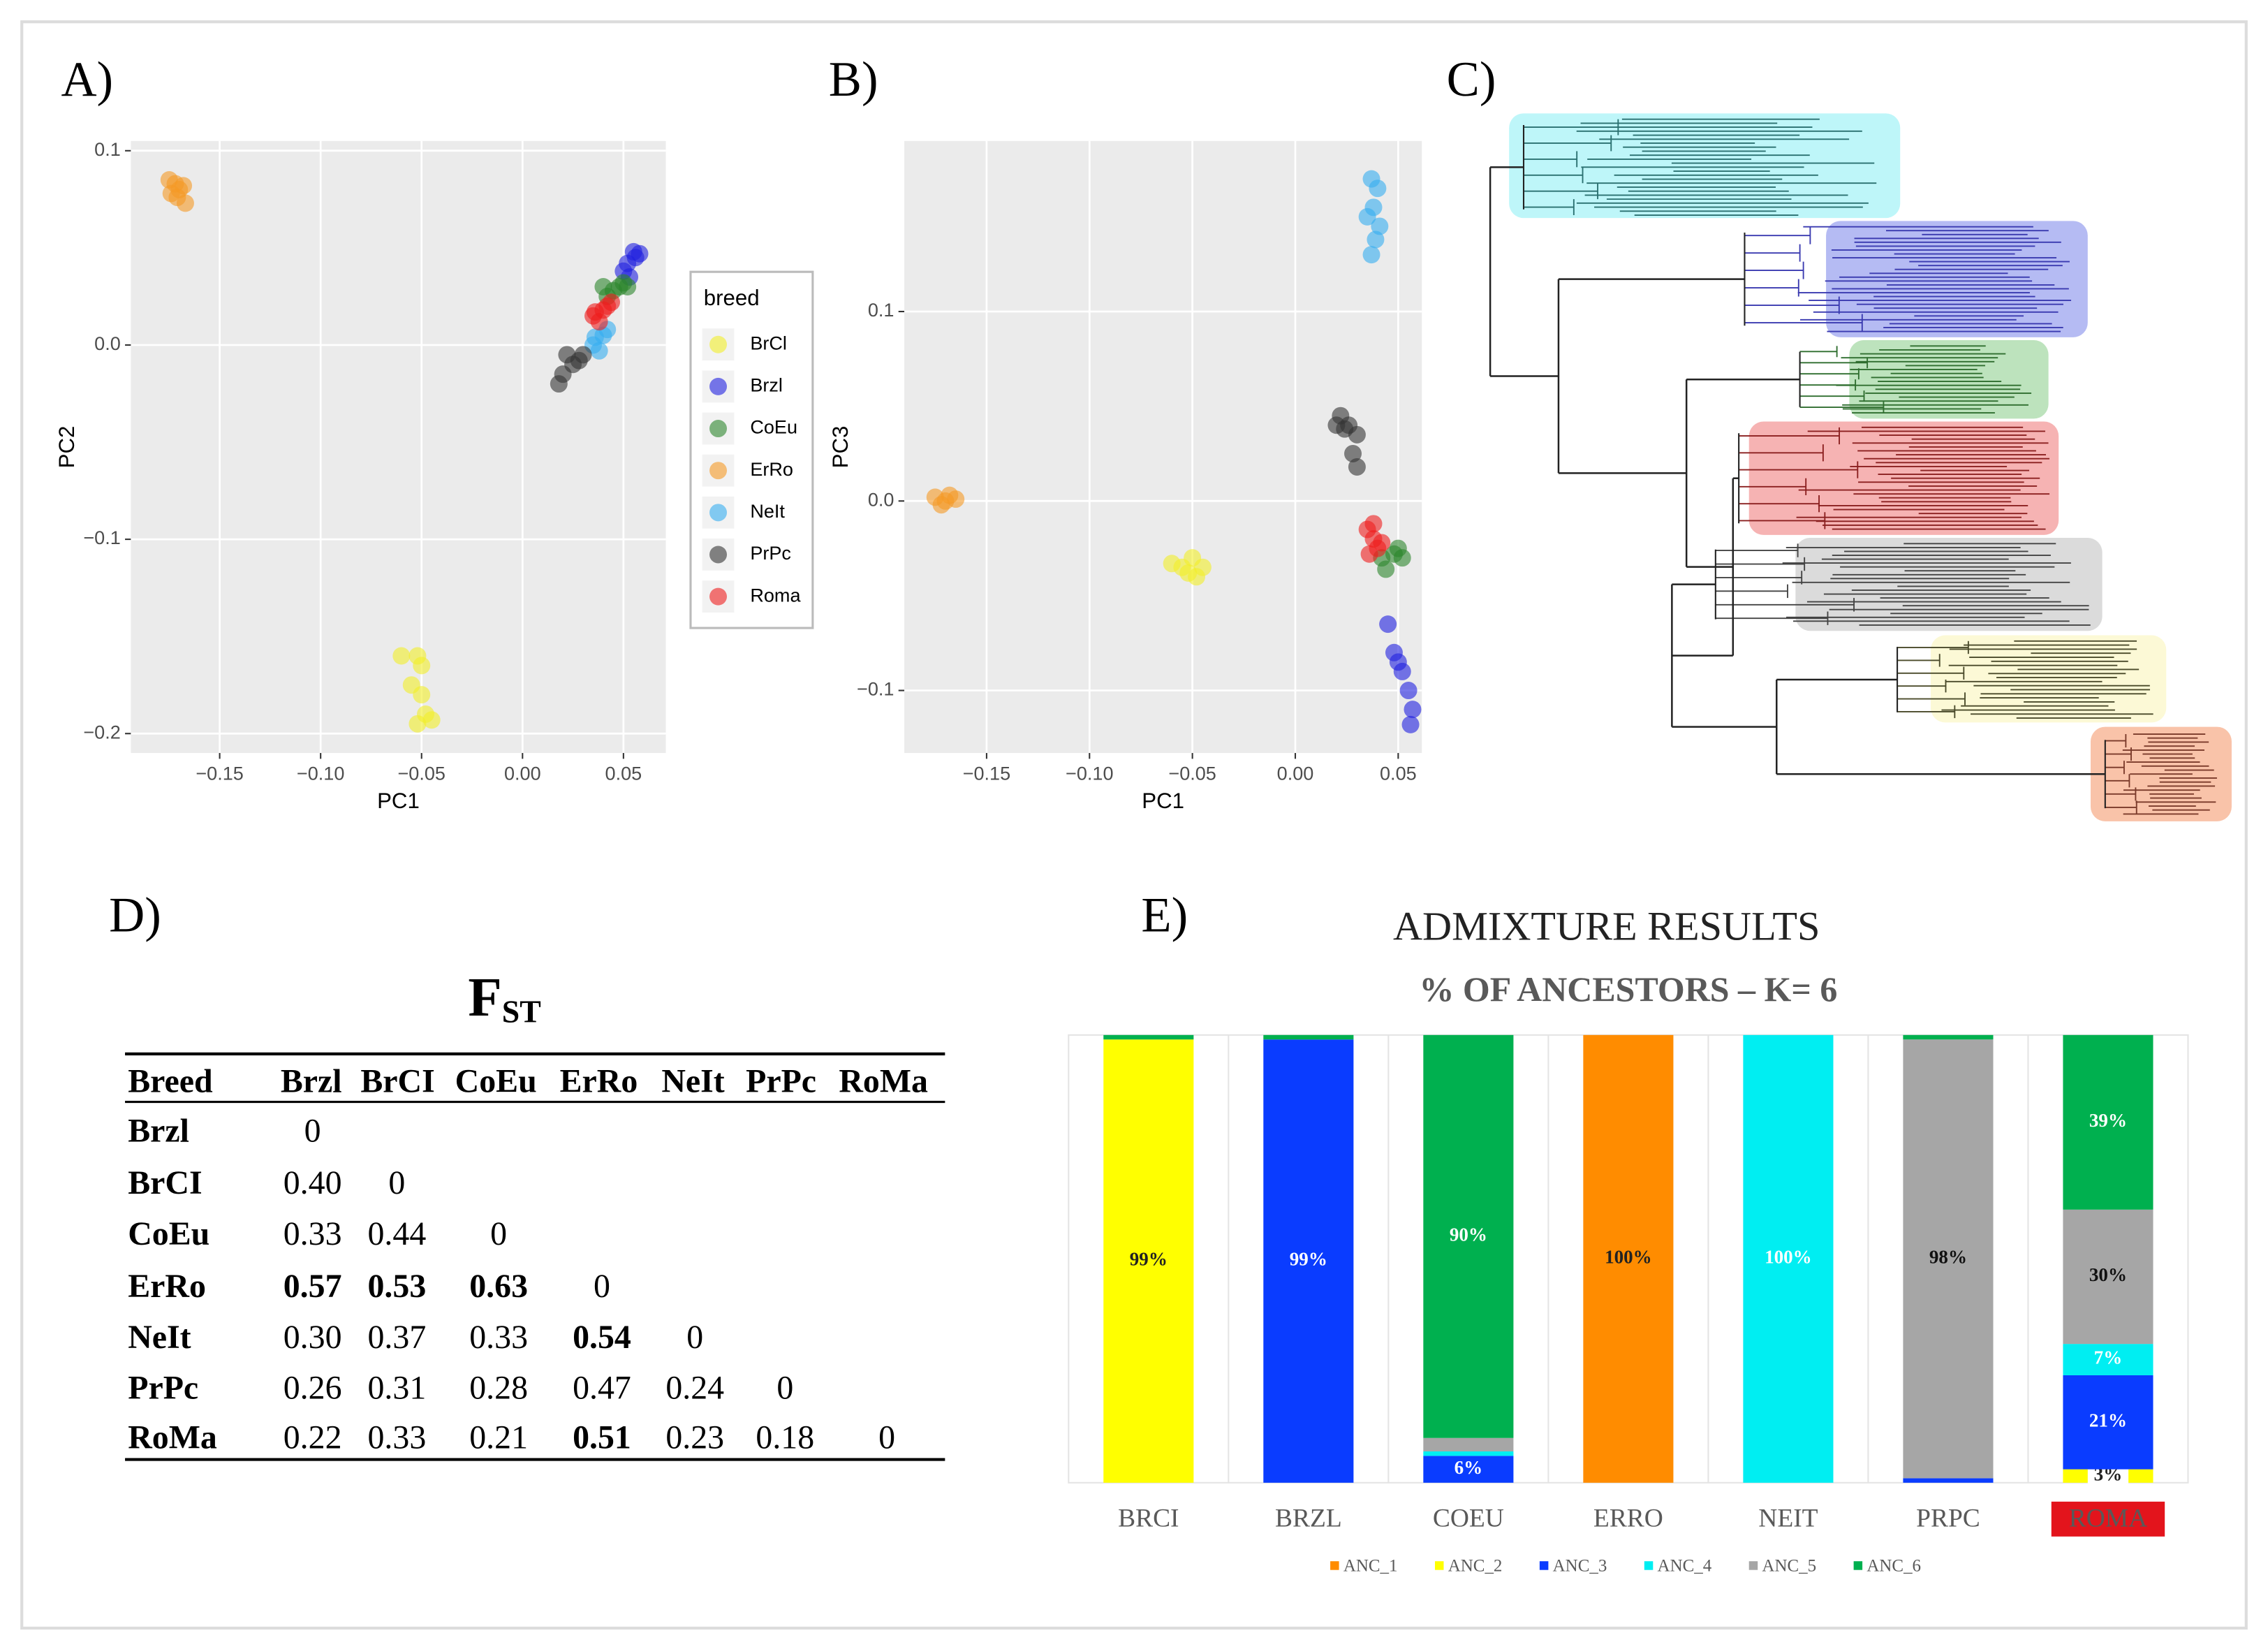 The image size is (2268, 1647). I want to click on x-tick-label: NEIT, so click(1788, 1519).